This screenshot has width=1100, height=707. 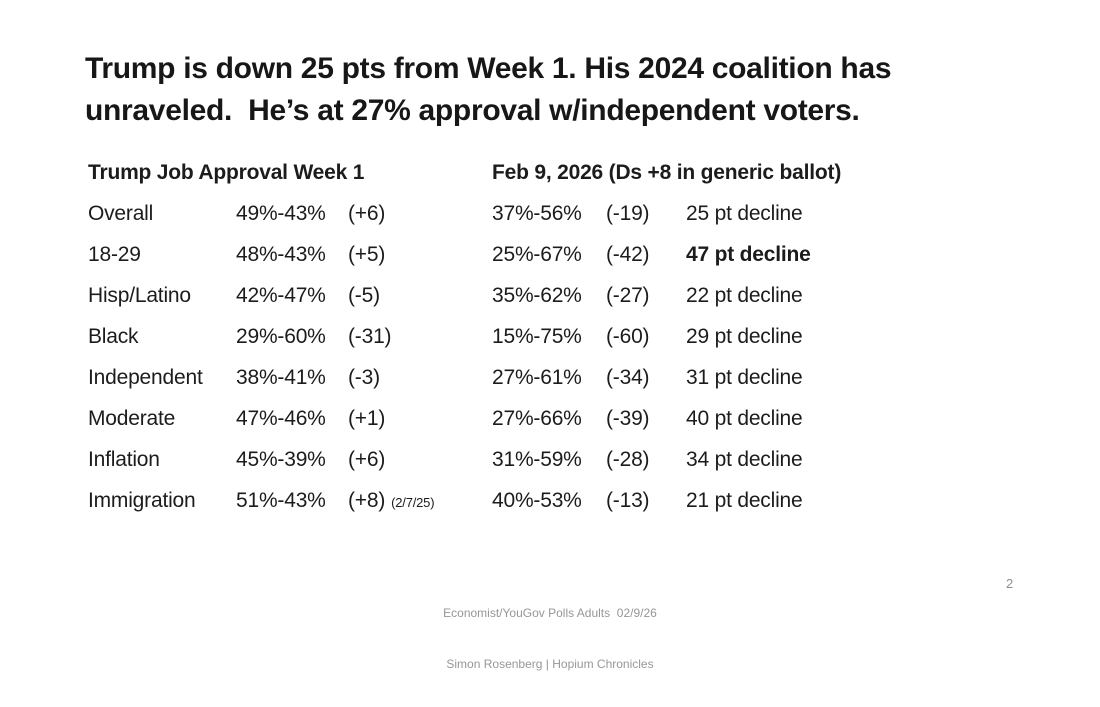 What do you see at coordinates (550, 664) in the screenshot?
I see `footer-author-line: Simon Rosenberg | Hopium Chronicles` at bounding box center [550, 664].